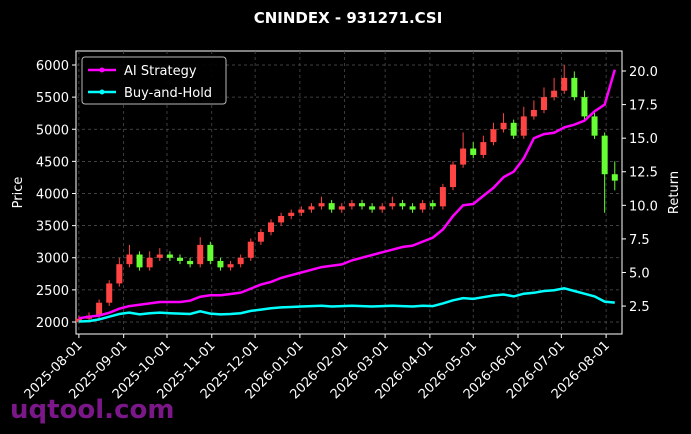 Image resolution: width=691 pixels, height=434 pixels. Describe the element at coordinates (52, 162) in the screenshot. I see `y-tick-label: 4500` at that location.